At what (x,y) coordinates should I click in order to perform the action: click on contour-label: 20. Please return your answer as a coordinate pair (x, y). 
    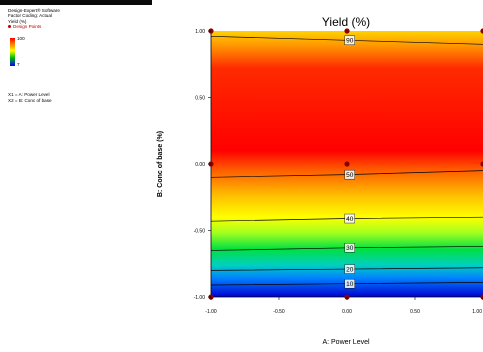
    Looking at the image, I should click on (350, 269).